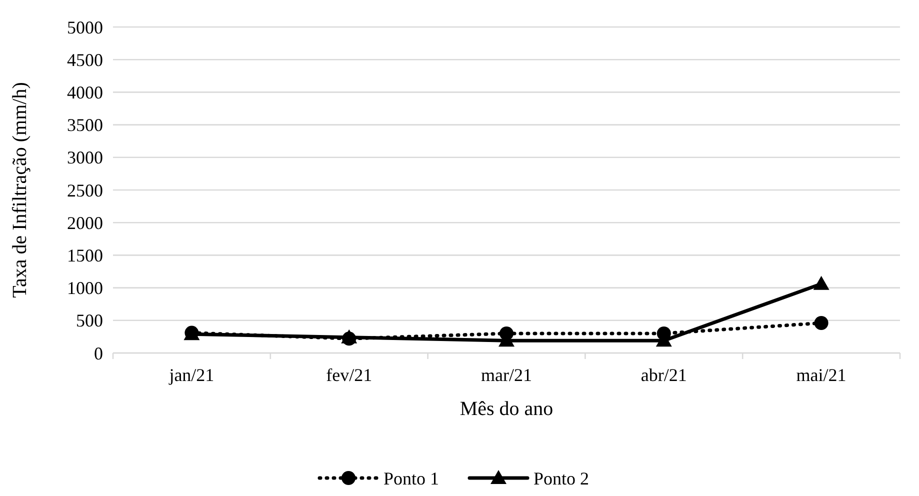 This screenshot has height=496, width=919. What do you see at coordinates (85, 222) in the screenshot?
I see `y-tick-label: 2000` at bounding box center [85, 222].